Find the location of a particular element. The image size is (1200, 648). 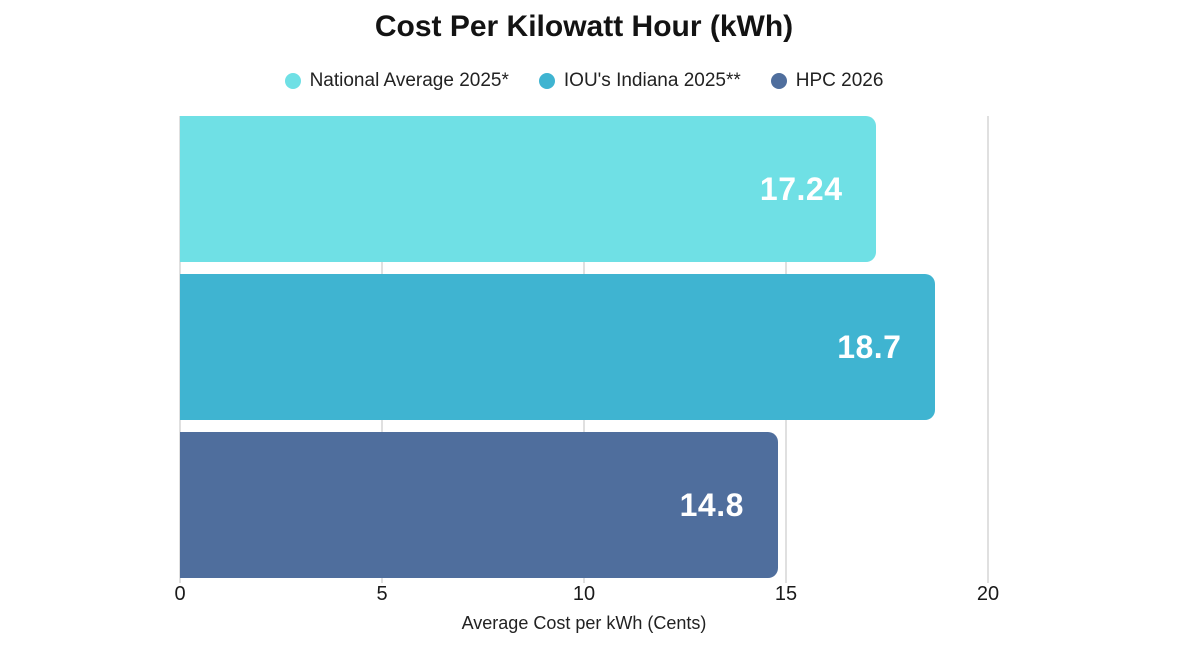

x-tick-label-10: 10 is located at coordinates (584, 594).